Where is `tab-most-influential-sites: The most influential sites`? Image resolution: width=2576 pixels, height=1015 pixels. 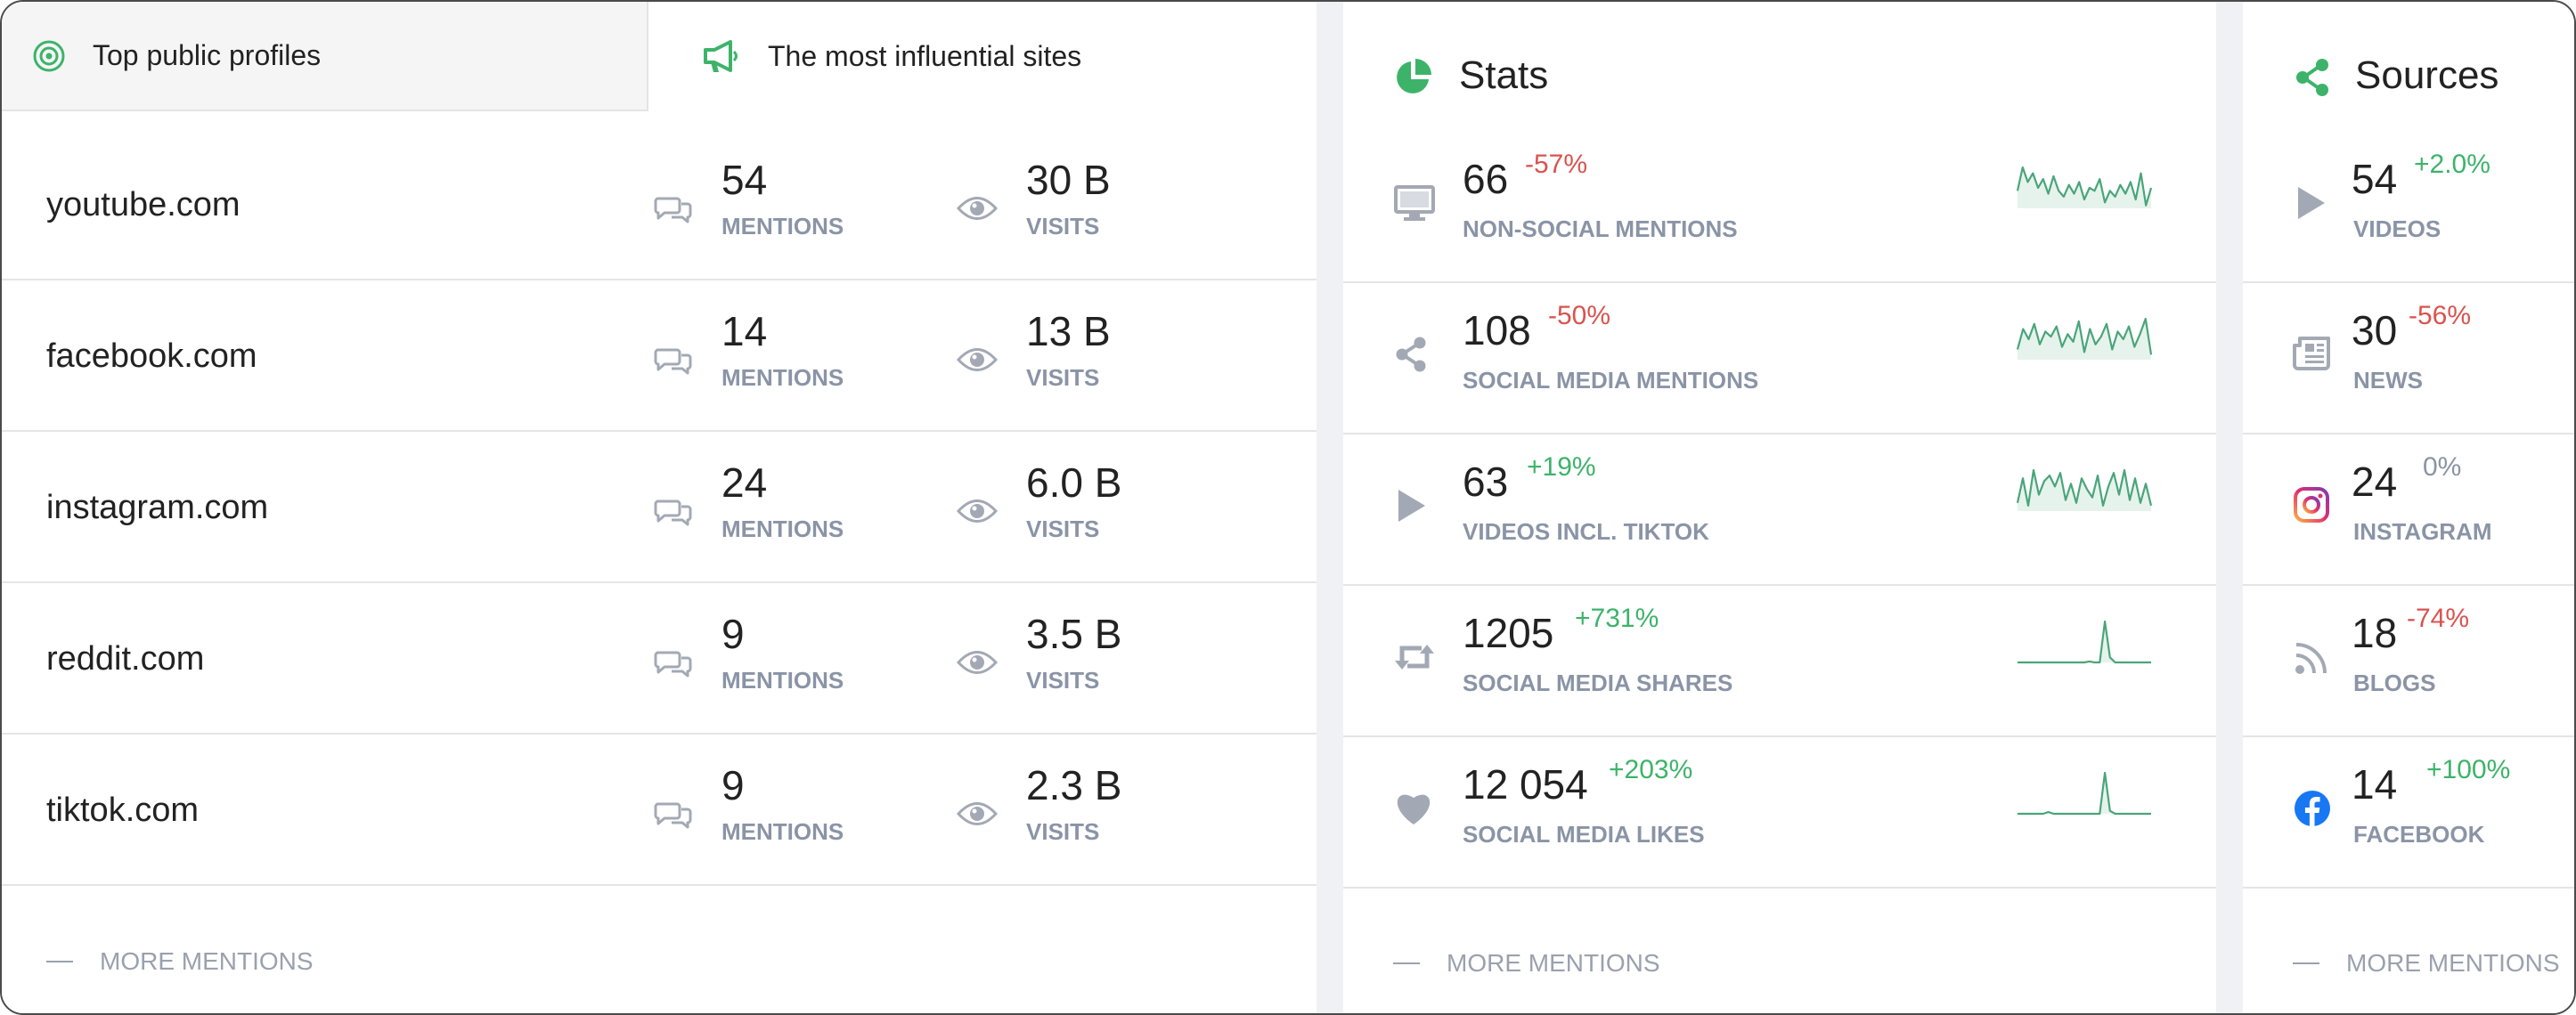
tab-most-influential-sites: The most influential sites is located at coordinates (989, 56).